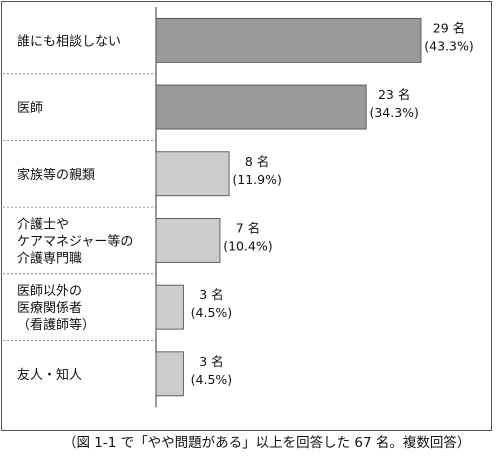 This screenshot has width=496, height=463. What do you see at coordinates (56, 325) in the screenshot?
I see `category-label: （看護師等）` at bounding box center [56, 325].